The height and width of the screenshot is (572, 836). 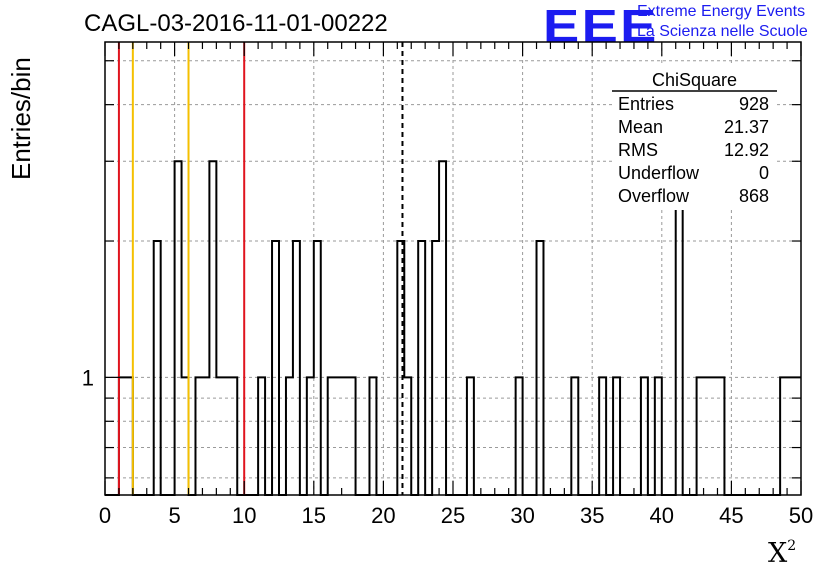 I want to click on stats-title: ChiSquare, so click(x=694, y=80).